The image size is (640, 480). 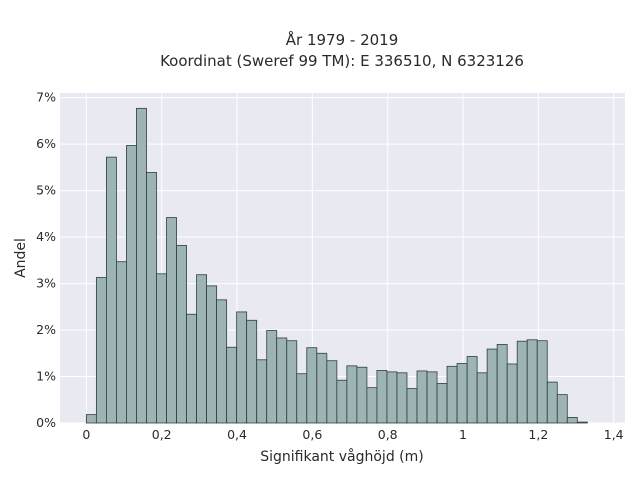 I want to click on x-tick-label: 0,8, so click(x=388, y=434).